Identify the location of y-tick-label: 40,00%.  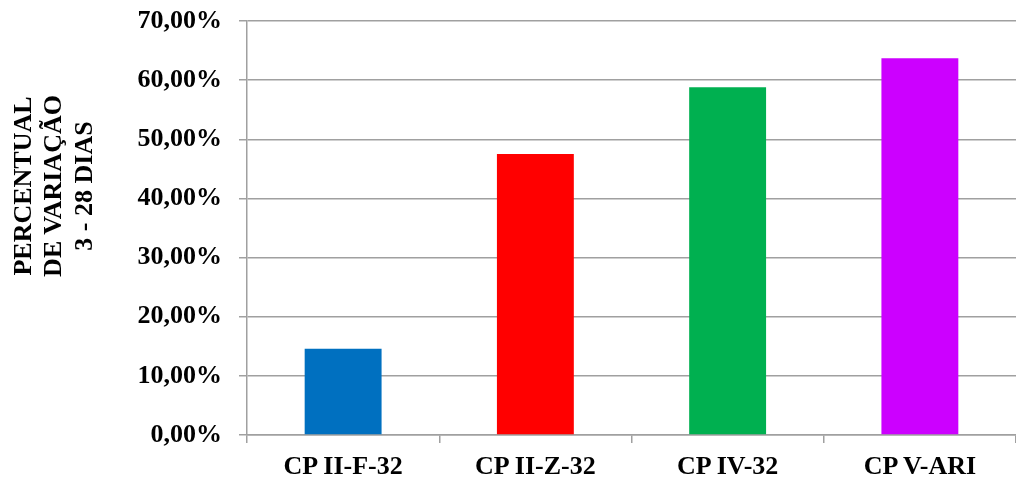
(179, 197).